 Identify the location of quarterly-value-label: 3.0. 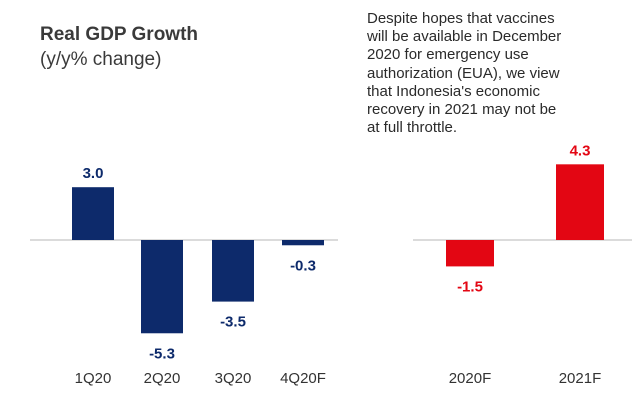
(93, 173).